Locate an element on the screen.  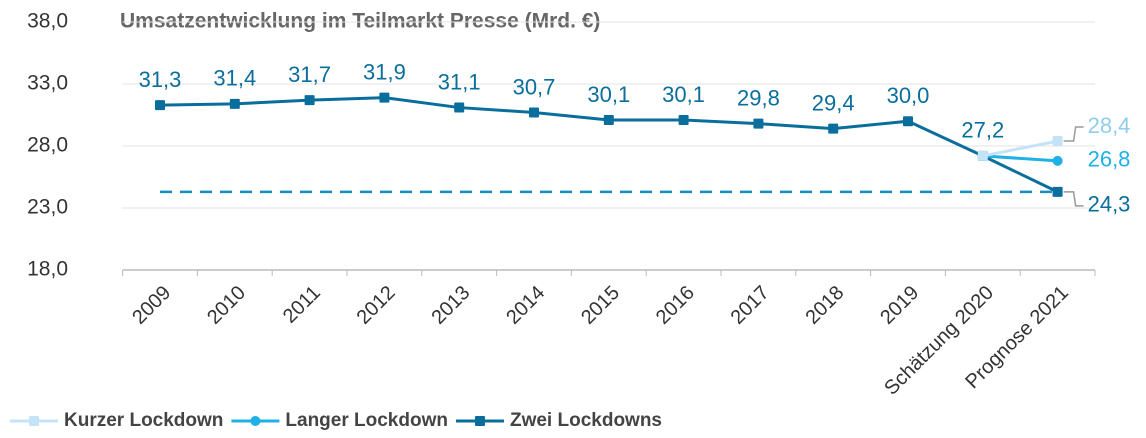
data-label: 31,3 is located at coordinates (160, 79).